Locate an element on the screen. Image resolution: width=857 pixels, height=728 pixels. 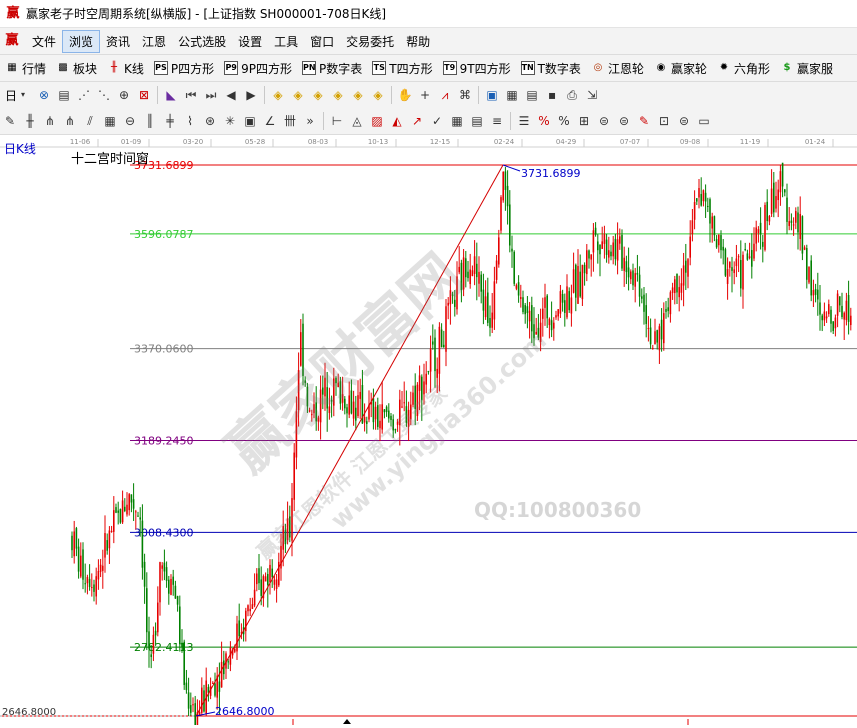
angle-icon: ∠ is located at coordinates (270, 121).